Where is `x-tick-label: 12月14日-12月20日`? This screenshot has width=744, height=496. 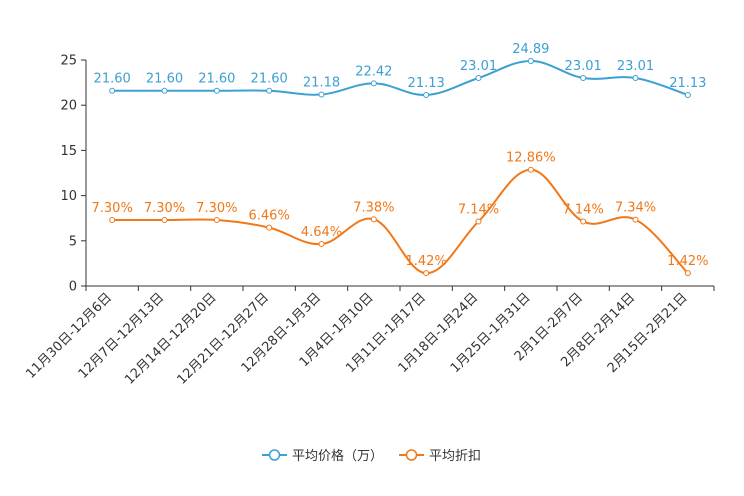 x-tick-label: 12月14日-12月20日 is located at coordinates (170, 338).